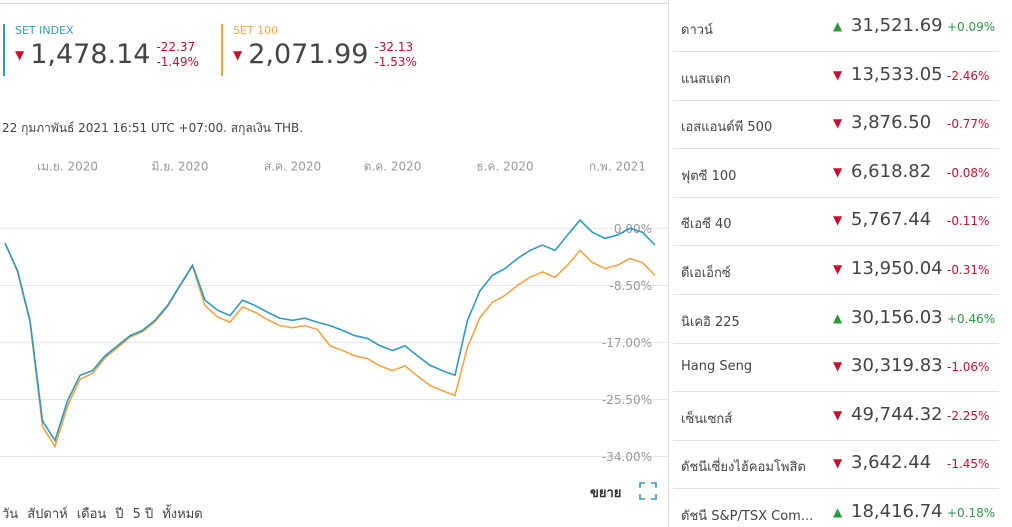 This screenshot has height=527, width=1012. Describe the element at coordinates (971, 318) in the screenshot. I see `market-change: +0.46%` at that location.